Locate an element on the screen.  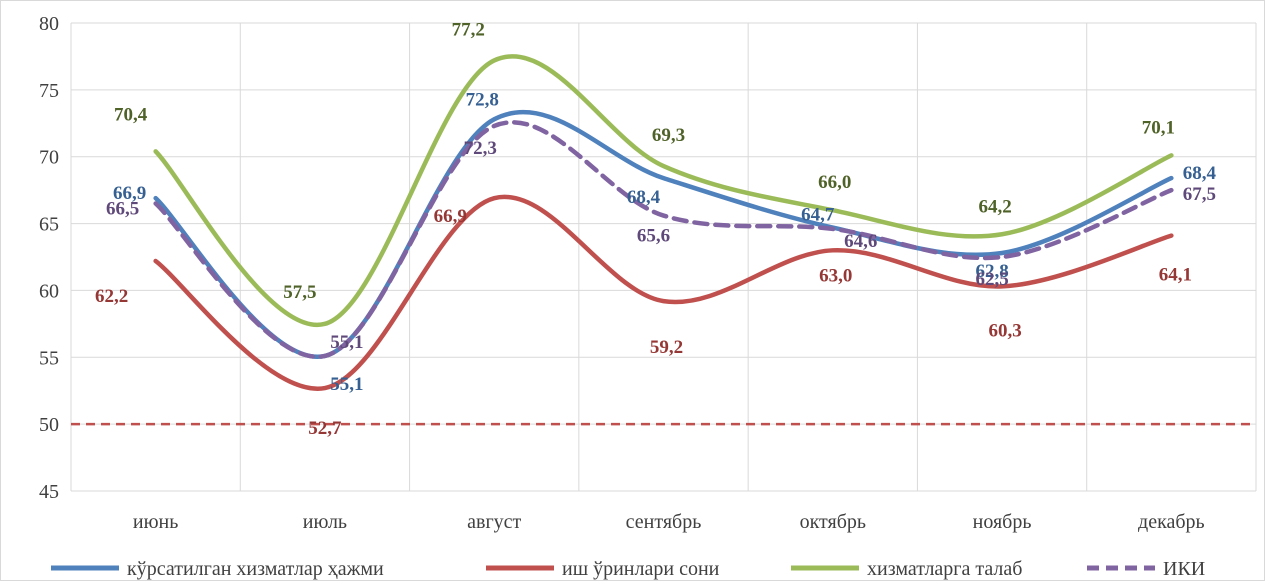
data-label: 67,5 is located at coordinates (1199, 194).